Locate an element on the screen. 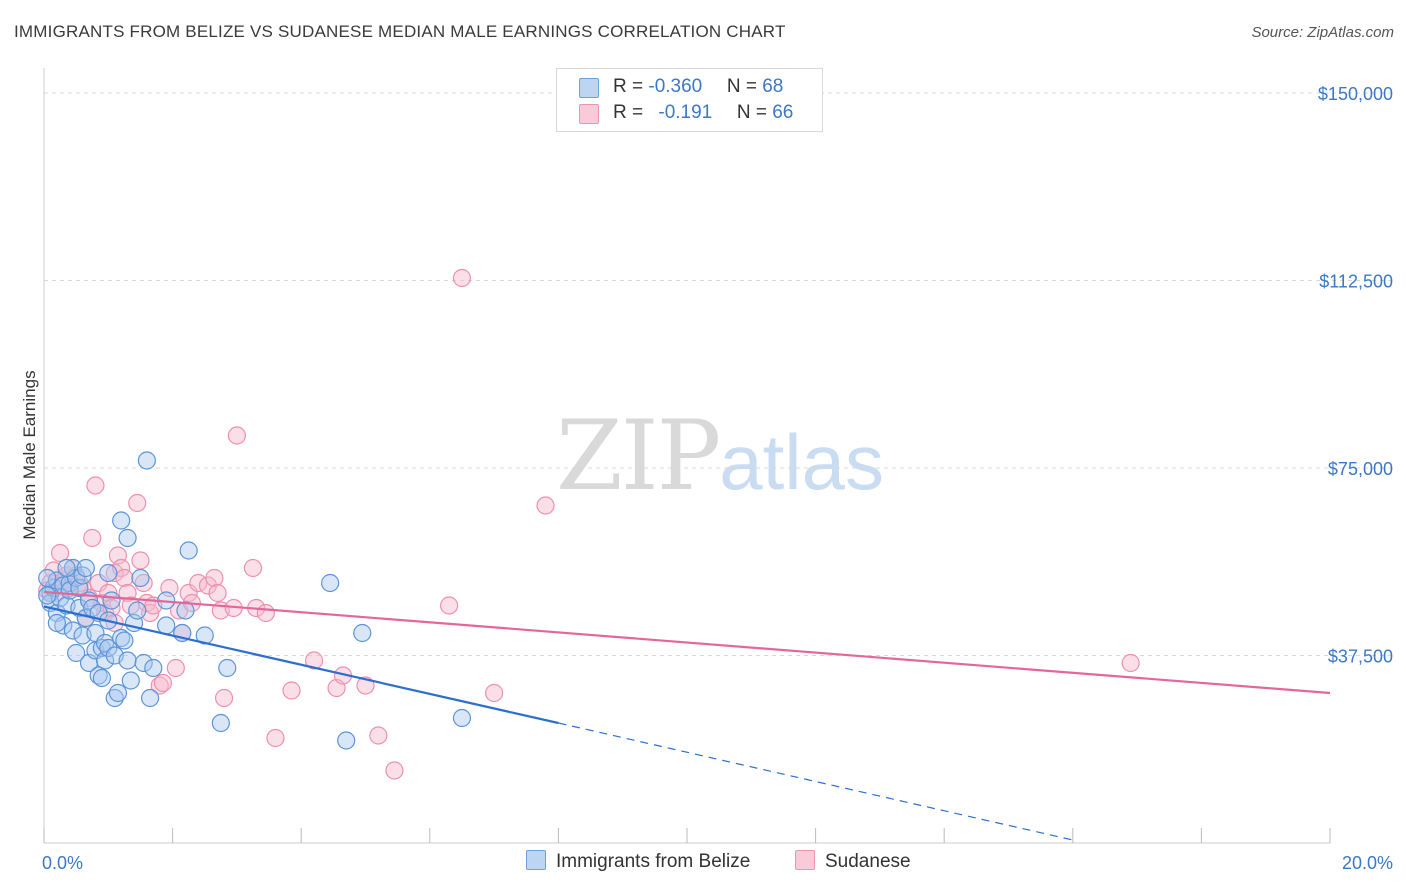  sudanese-r-label: R = is located at coordinates (631, 112).